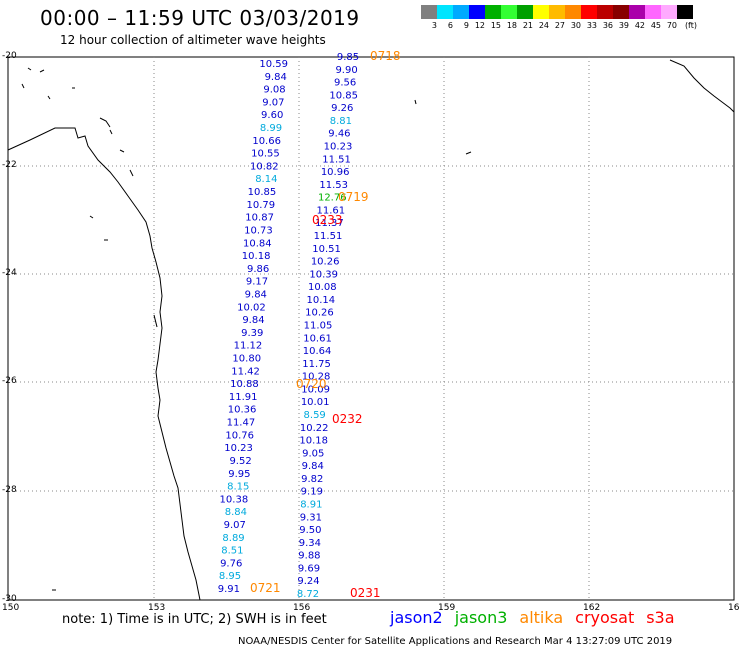  Describe the element at coordinates (272, 115) in the screenshot. I see `swh-value: 9.60` at that location.